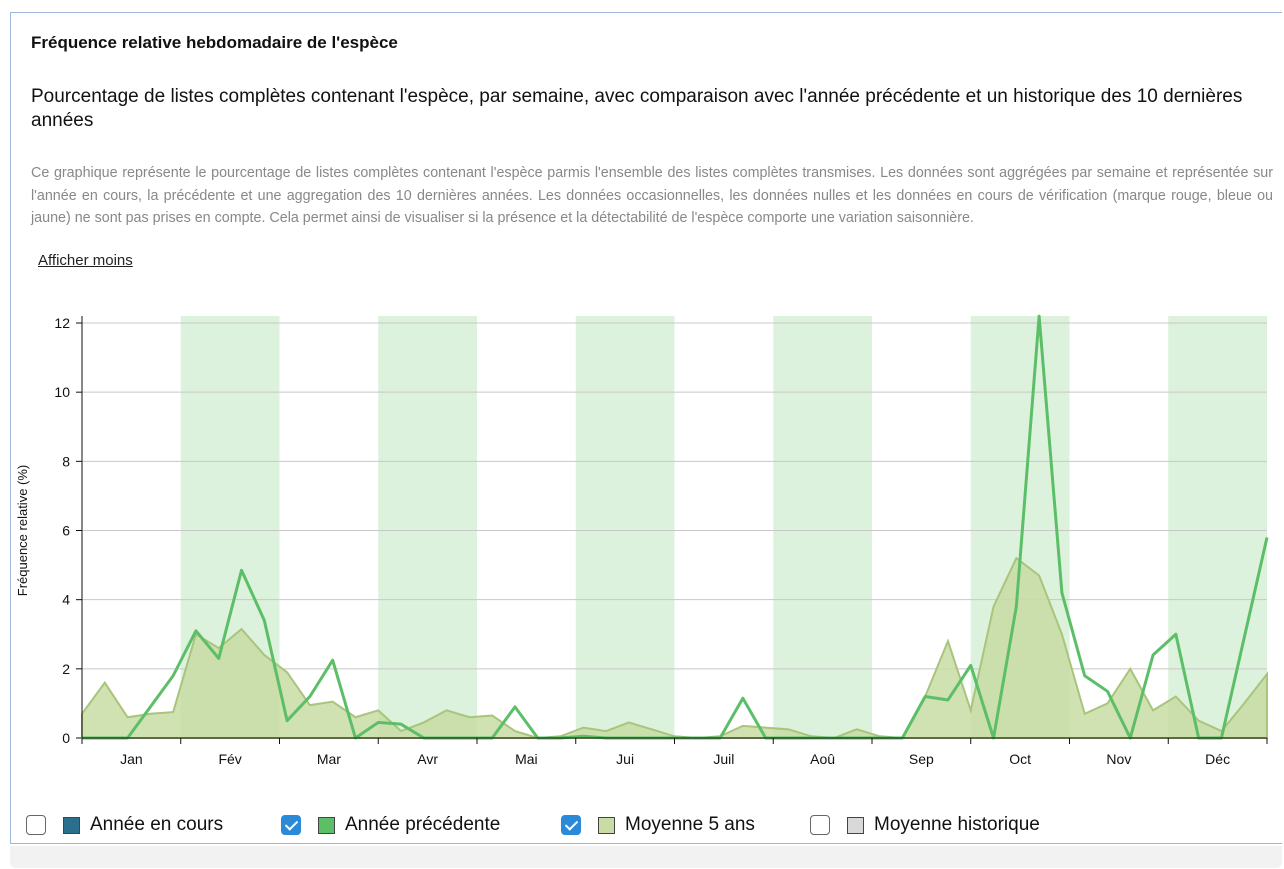  Describe the element at coordinates (85, 260) in the screenshot. I see `toggle-link: Afficher moins` at that location.